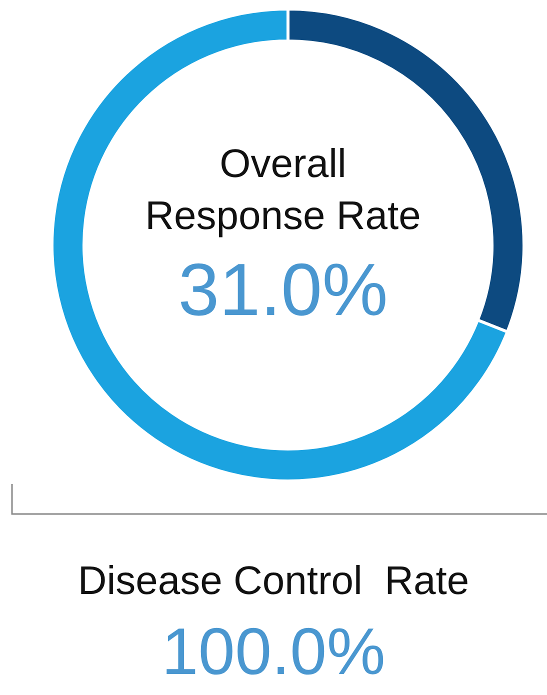 This screenshot has height=695, width=547. Describe the element at coordinates (283, 190) in the screenshot. I see `text: Overall Response Rate` at that location.